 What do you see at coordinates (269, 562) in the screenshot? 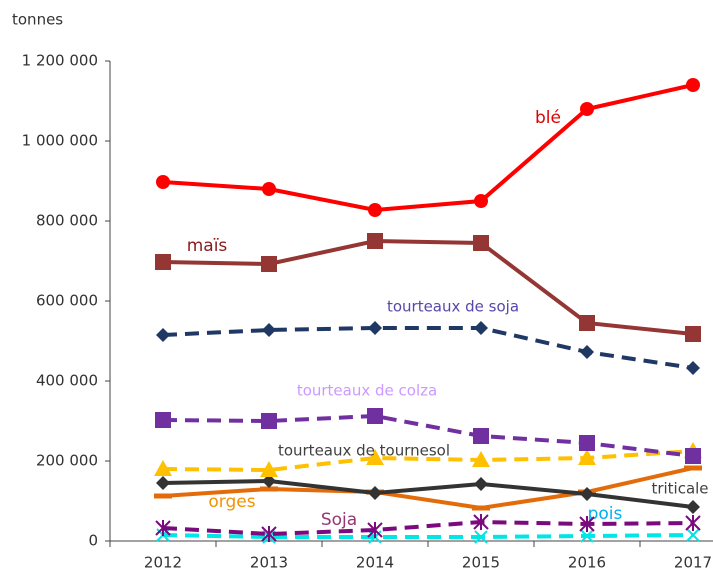
I see `x-tick-label: 2013` at bounding box center [269, 562].